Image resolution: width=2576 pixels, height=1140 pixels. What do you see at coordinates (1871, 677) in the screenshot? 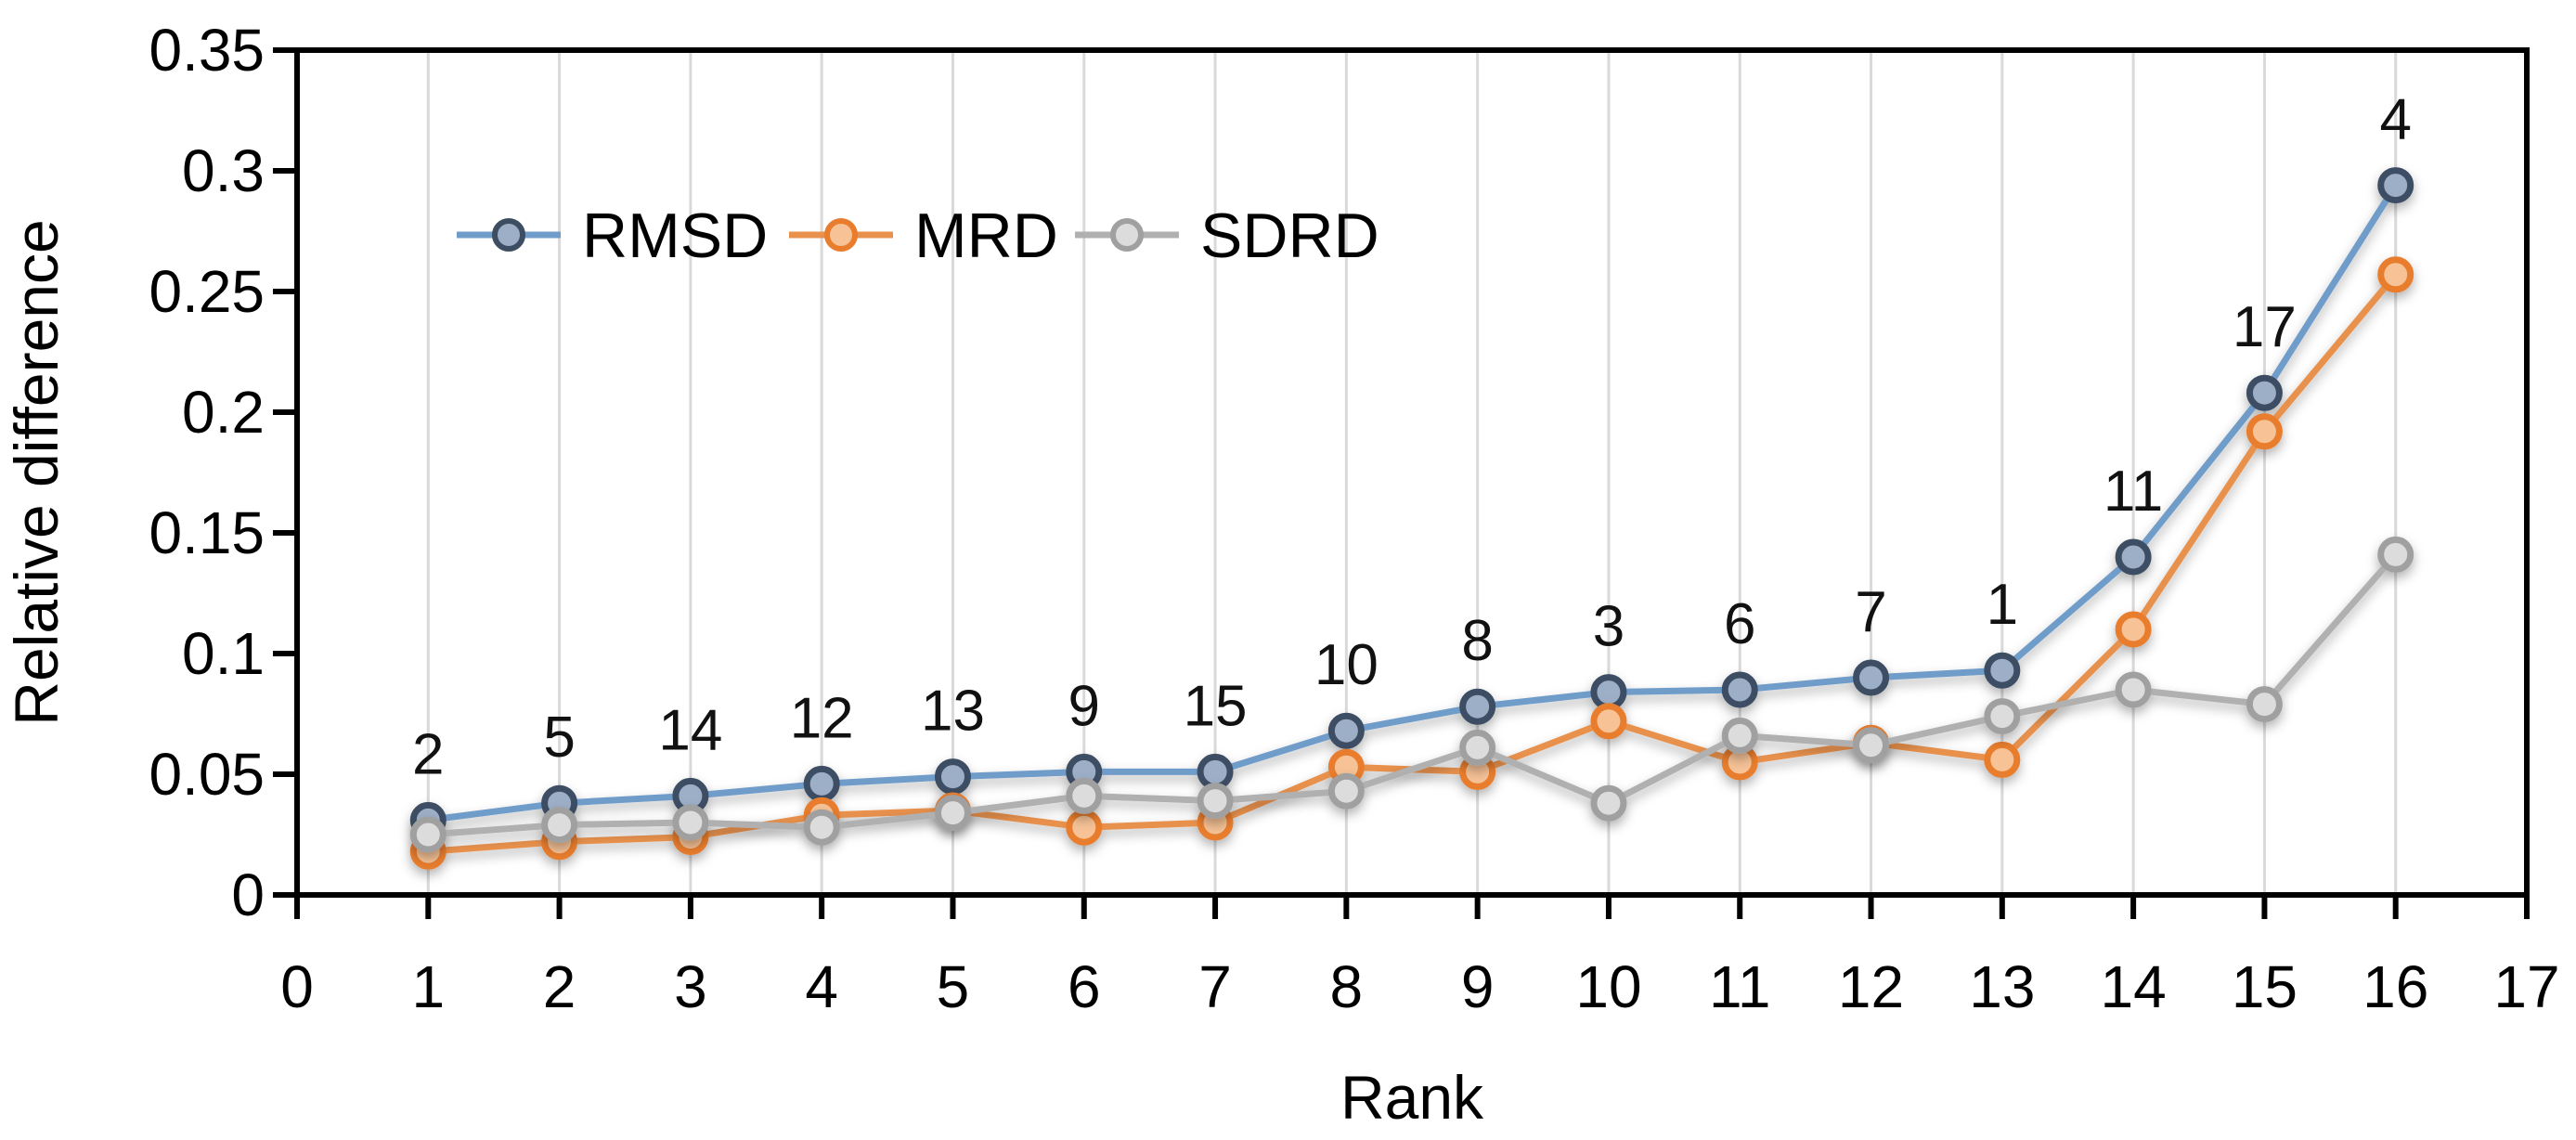
I see `point-rmsd-rank12` at bounding box center [1871, 677].